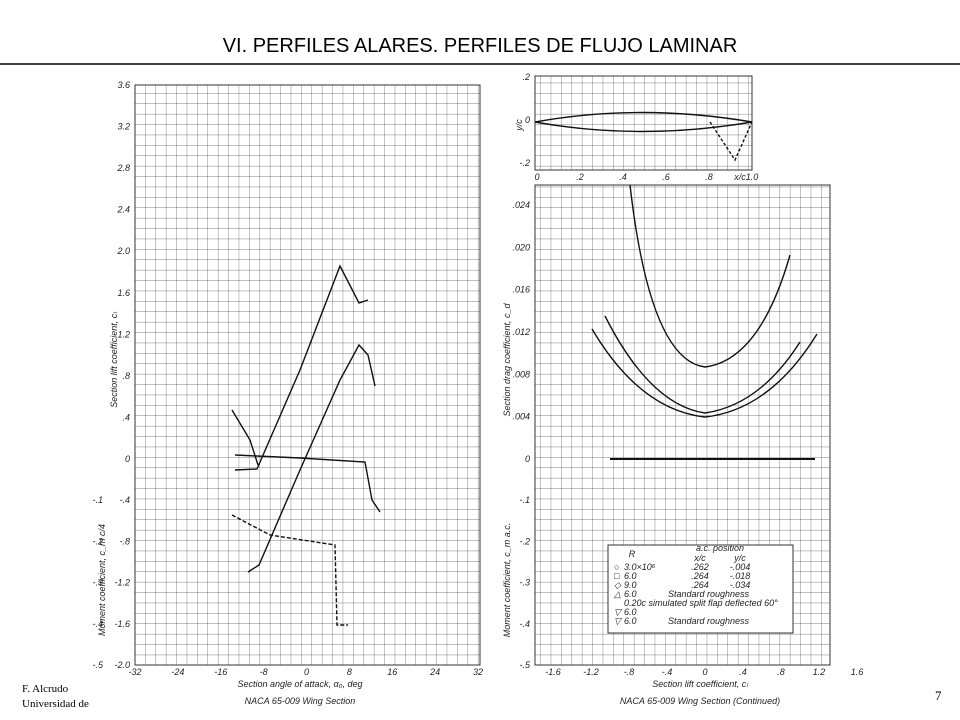 Image resolution: width=960 pixels, height=720 pixels. Describe the element at coordinates (299, 684) in the screenshot. I see `x-axis-label: Section angle of attack, α₀, deg` at that location.